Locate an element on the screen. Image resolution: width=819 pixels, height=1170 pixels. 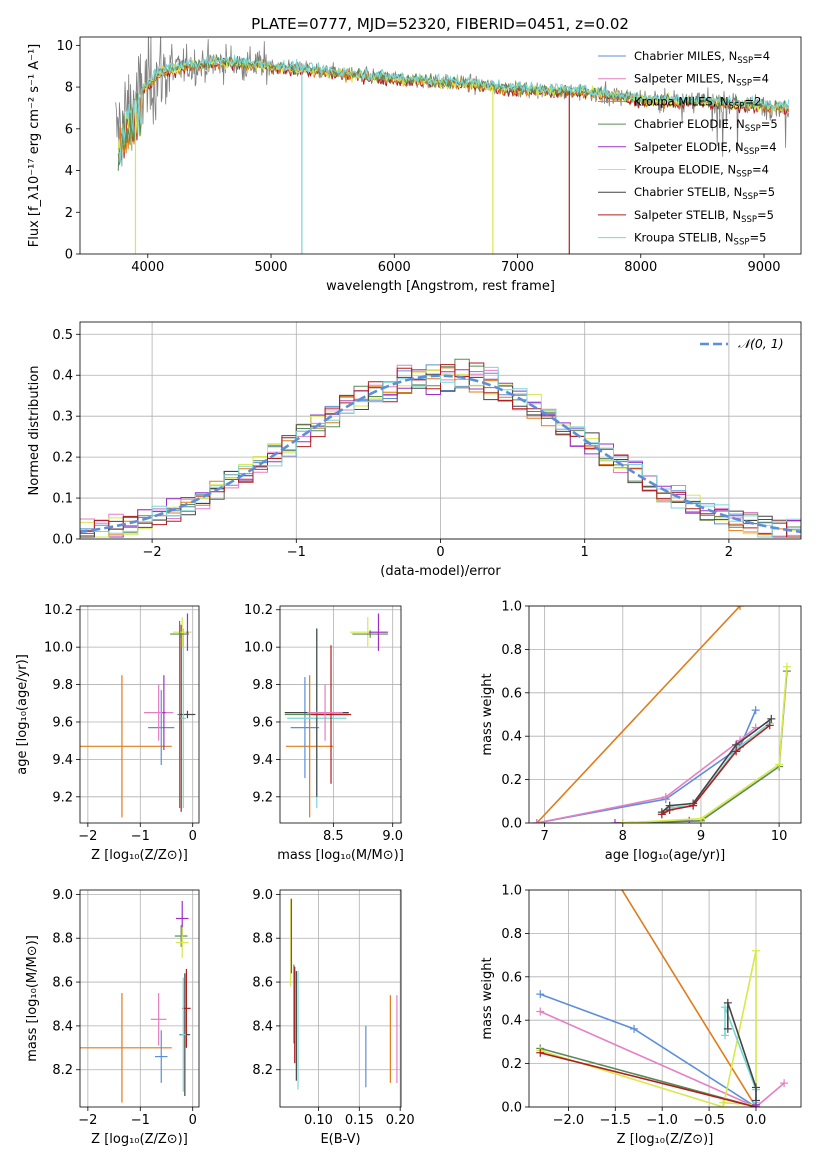
x-tick-label: 8 is located at coordinates (623, 836).